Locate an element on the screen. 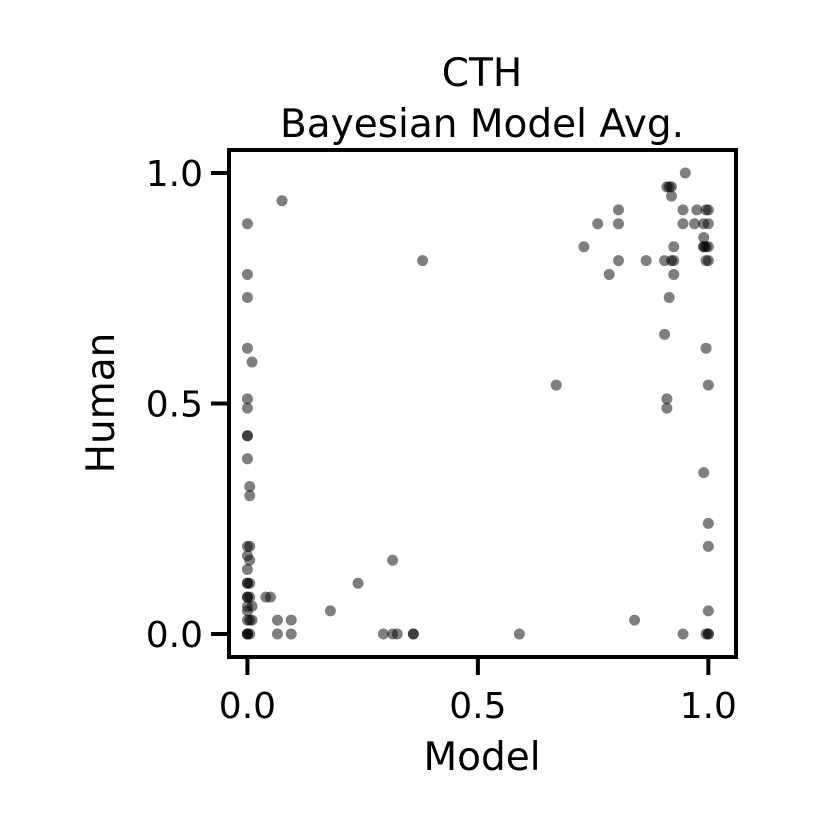 This screenshot has width=830, height=830. x-tick-label: 1.0 is located at coordinates (708, 706).